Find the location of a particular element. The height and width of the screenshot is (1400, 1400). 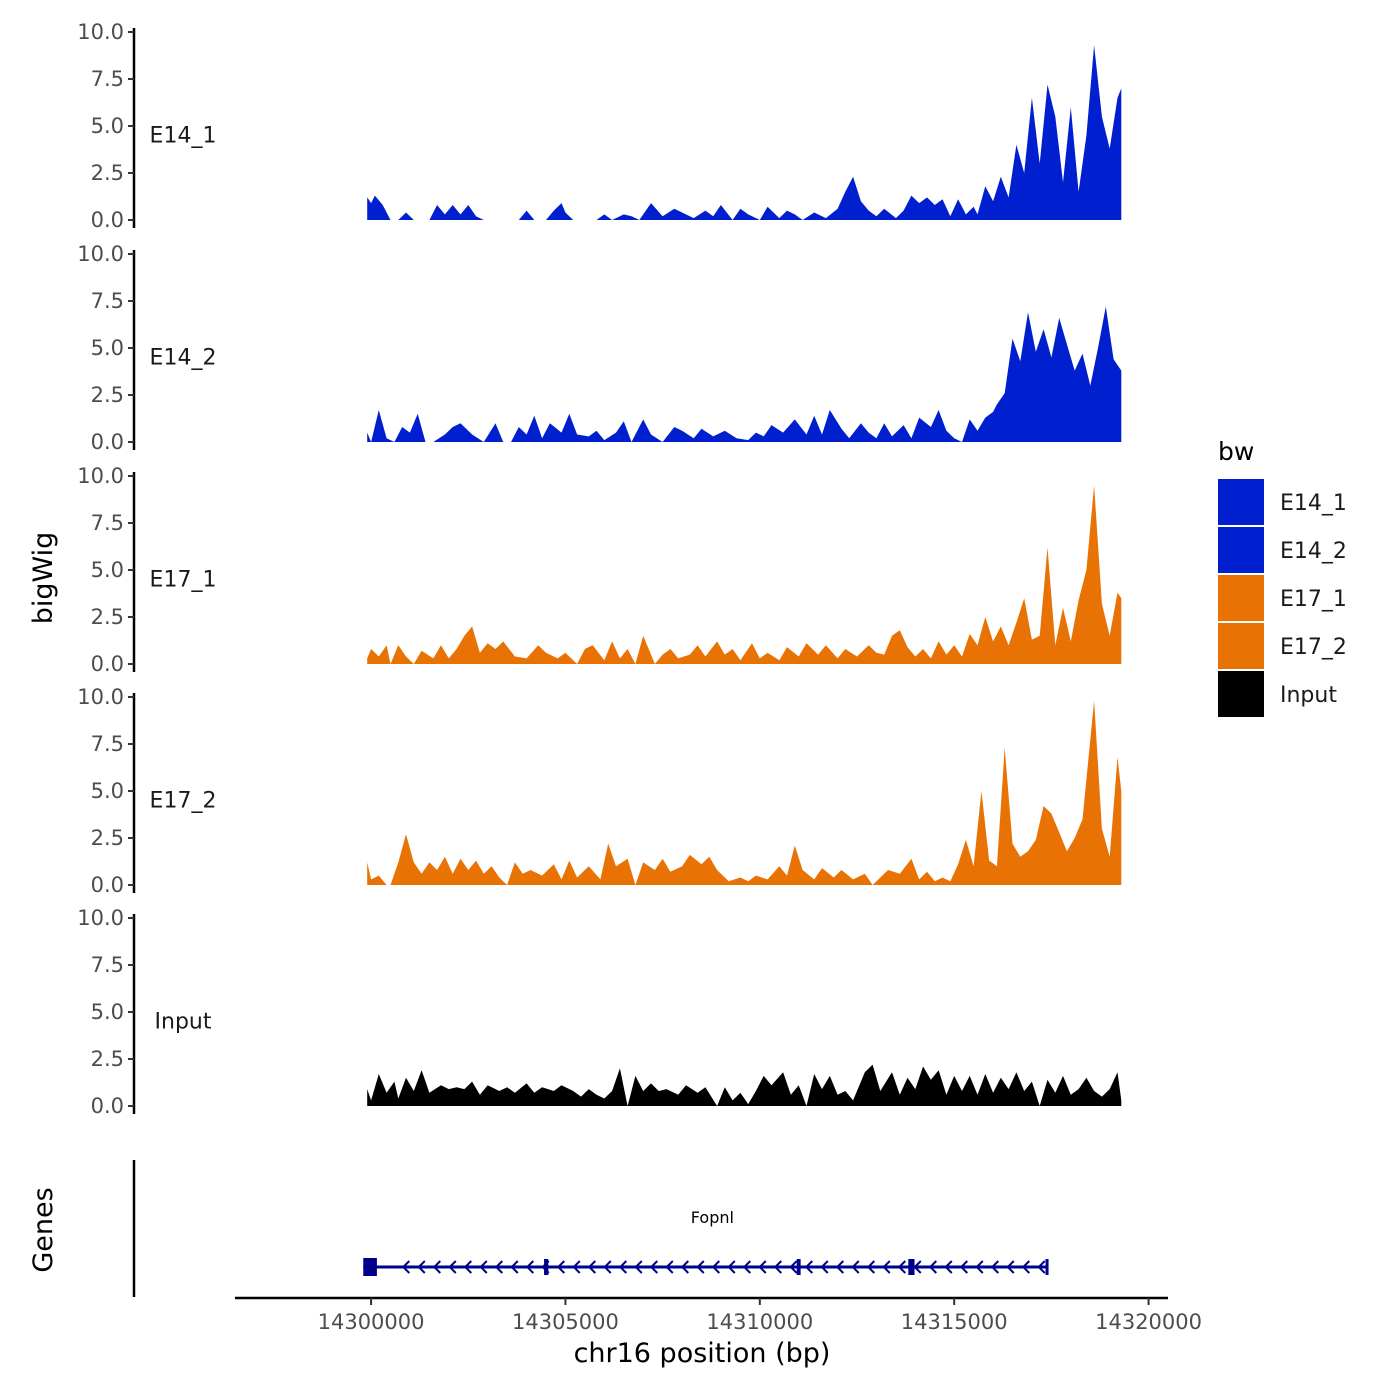

x-tick-label: 14305000 is located at coordinates (565, 1322).